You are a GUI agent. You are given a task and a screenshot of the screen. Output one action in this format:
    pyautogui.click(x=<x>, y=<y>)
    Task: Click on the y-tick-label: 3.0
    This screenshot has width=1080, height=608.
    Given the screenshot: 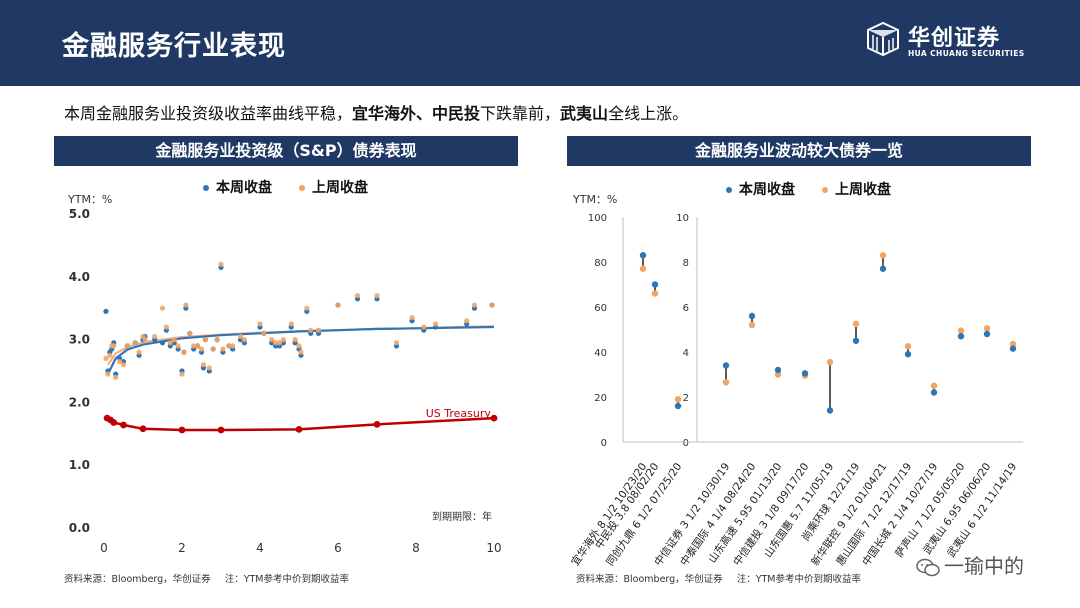 What is the action you would take?
    pyautogui.click(x=79, y=340)
    